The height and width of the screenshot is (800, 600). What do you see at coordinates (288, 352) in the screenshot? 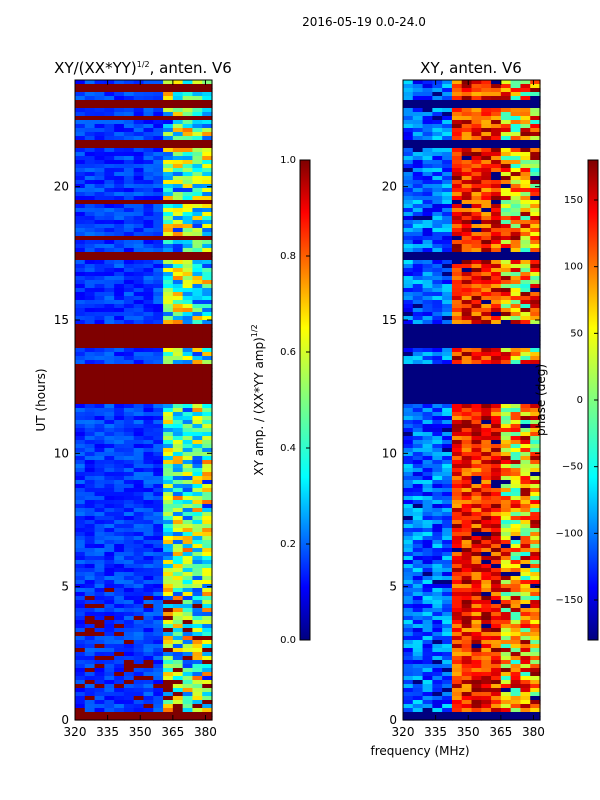
I see `colorbar-tick-label: 0.6` at bounding box center [288, 352].